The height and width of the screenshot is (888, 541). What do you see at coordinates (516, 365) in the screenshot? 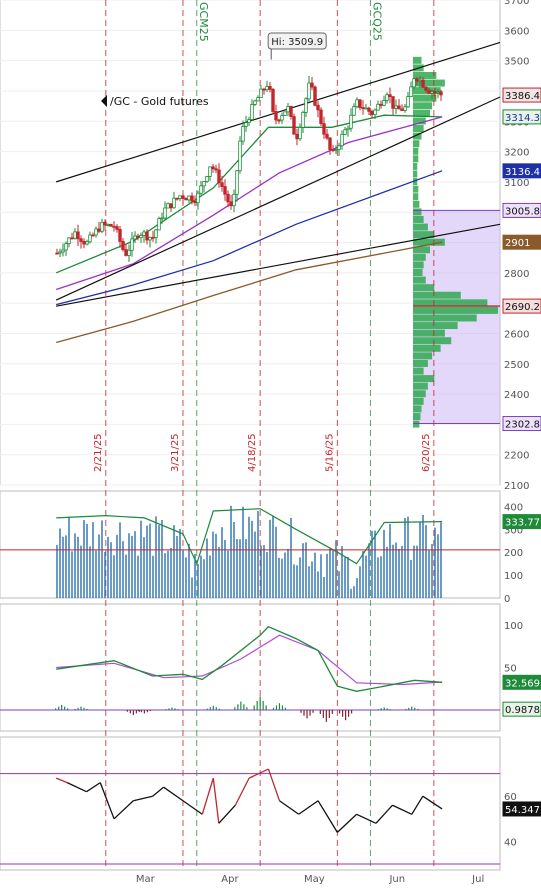
I see `price-tick-label: 2500` at bounding box center [516, 365].